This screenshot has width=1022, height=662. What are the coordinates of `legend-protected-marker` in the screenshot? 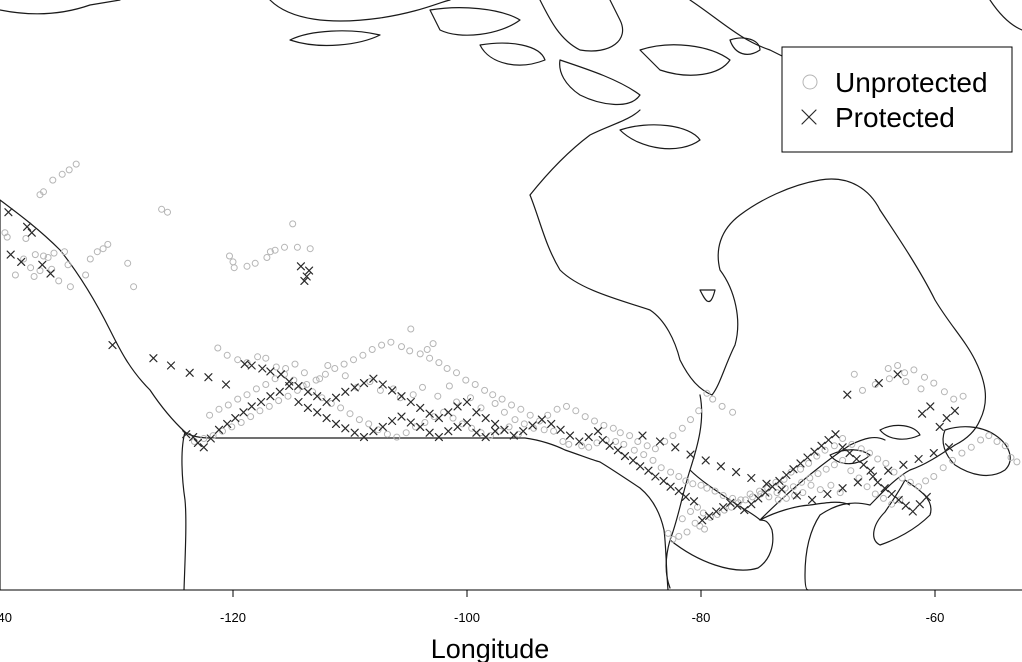 It's located at (809, 117).